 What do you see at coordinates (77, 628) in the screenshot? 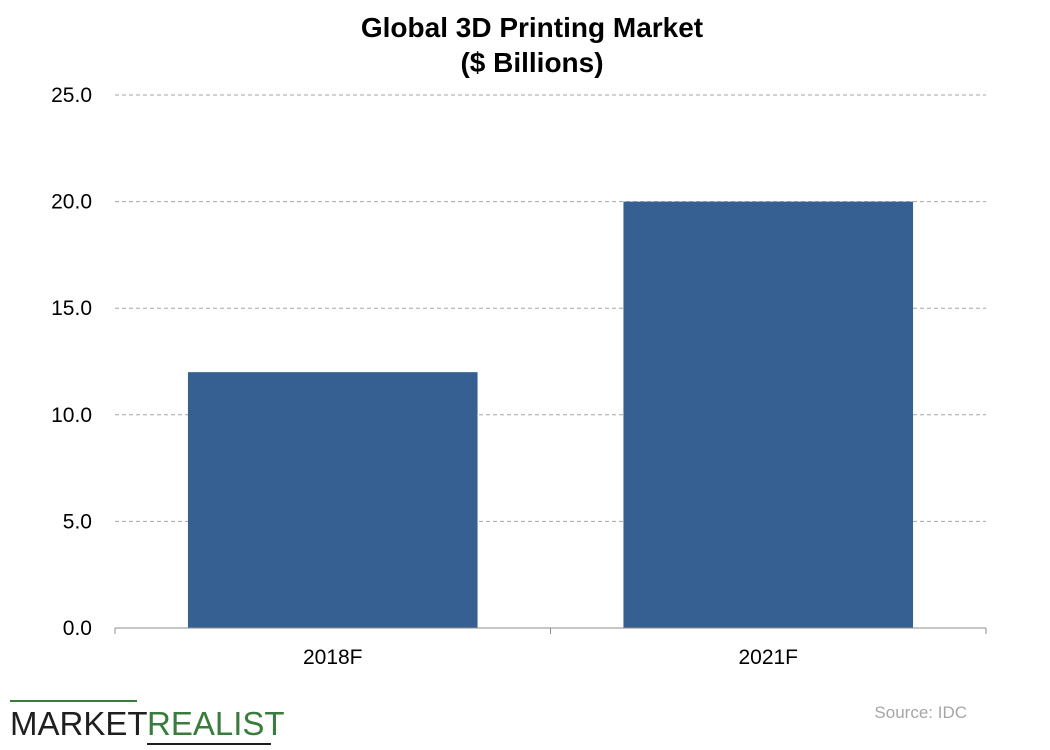
I see `y-tick-label: 0.0` at bounding box center [77, 628].